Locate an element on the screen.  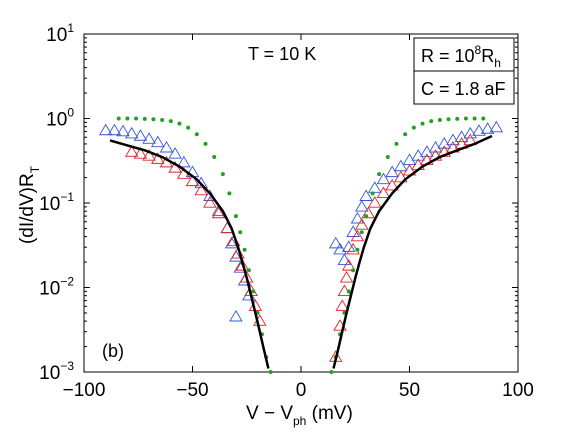
y-tick-label: 10⁰ is located at coordinates (60, 118).